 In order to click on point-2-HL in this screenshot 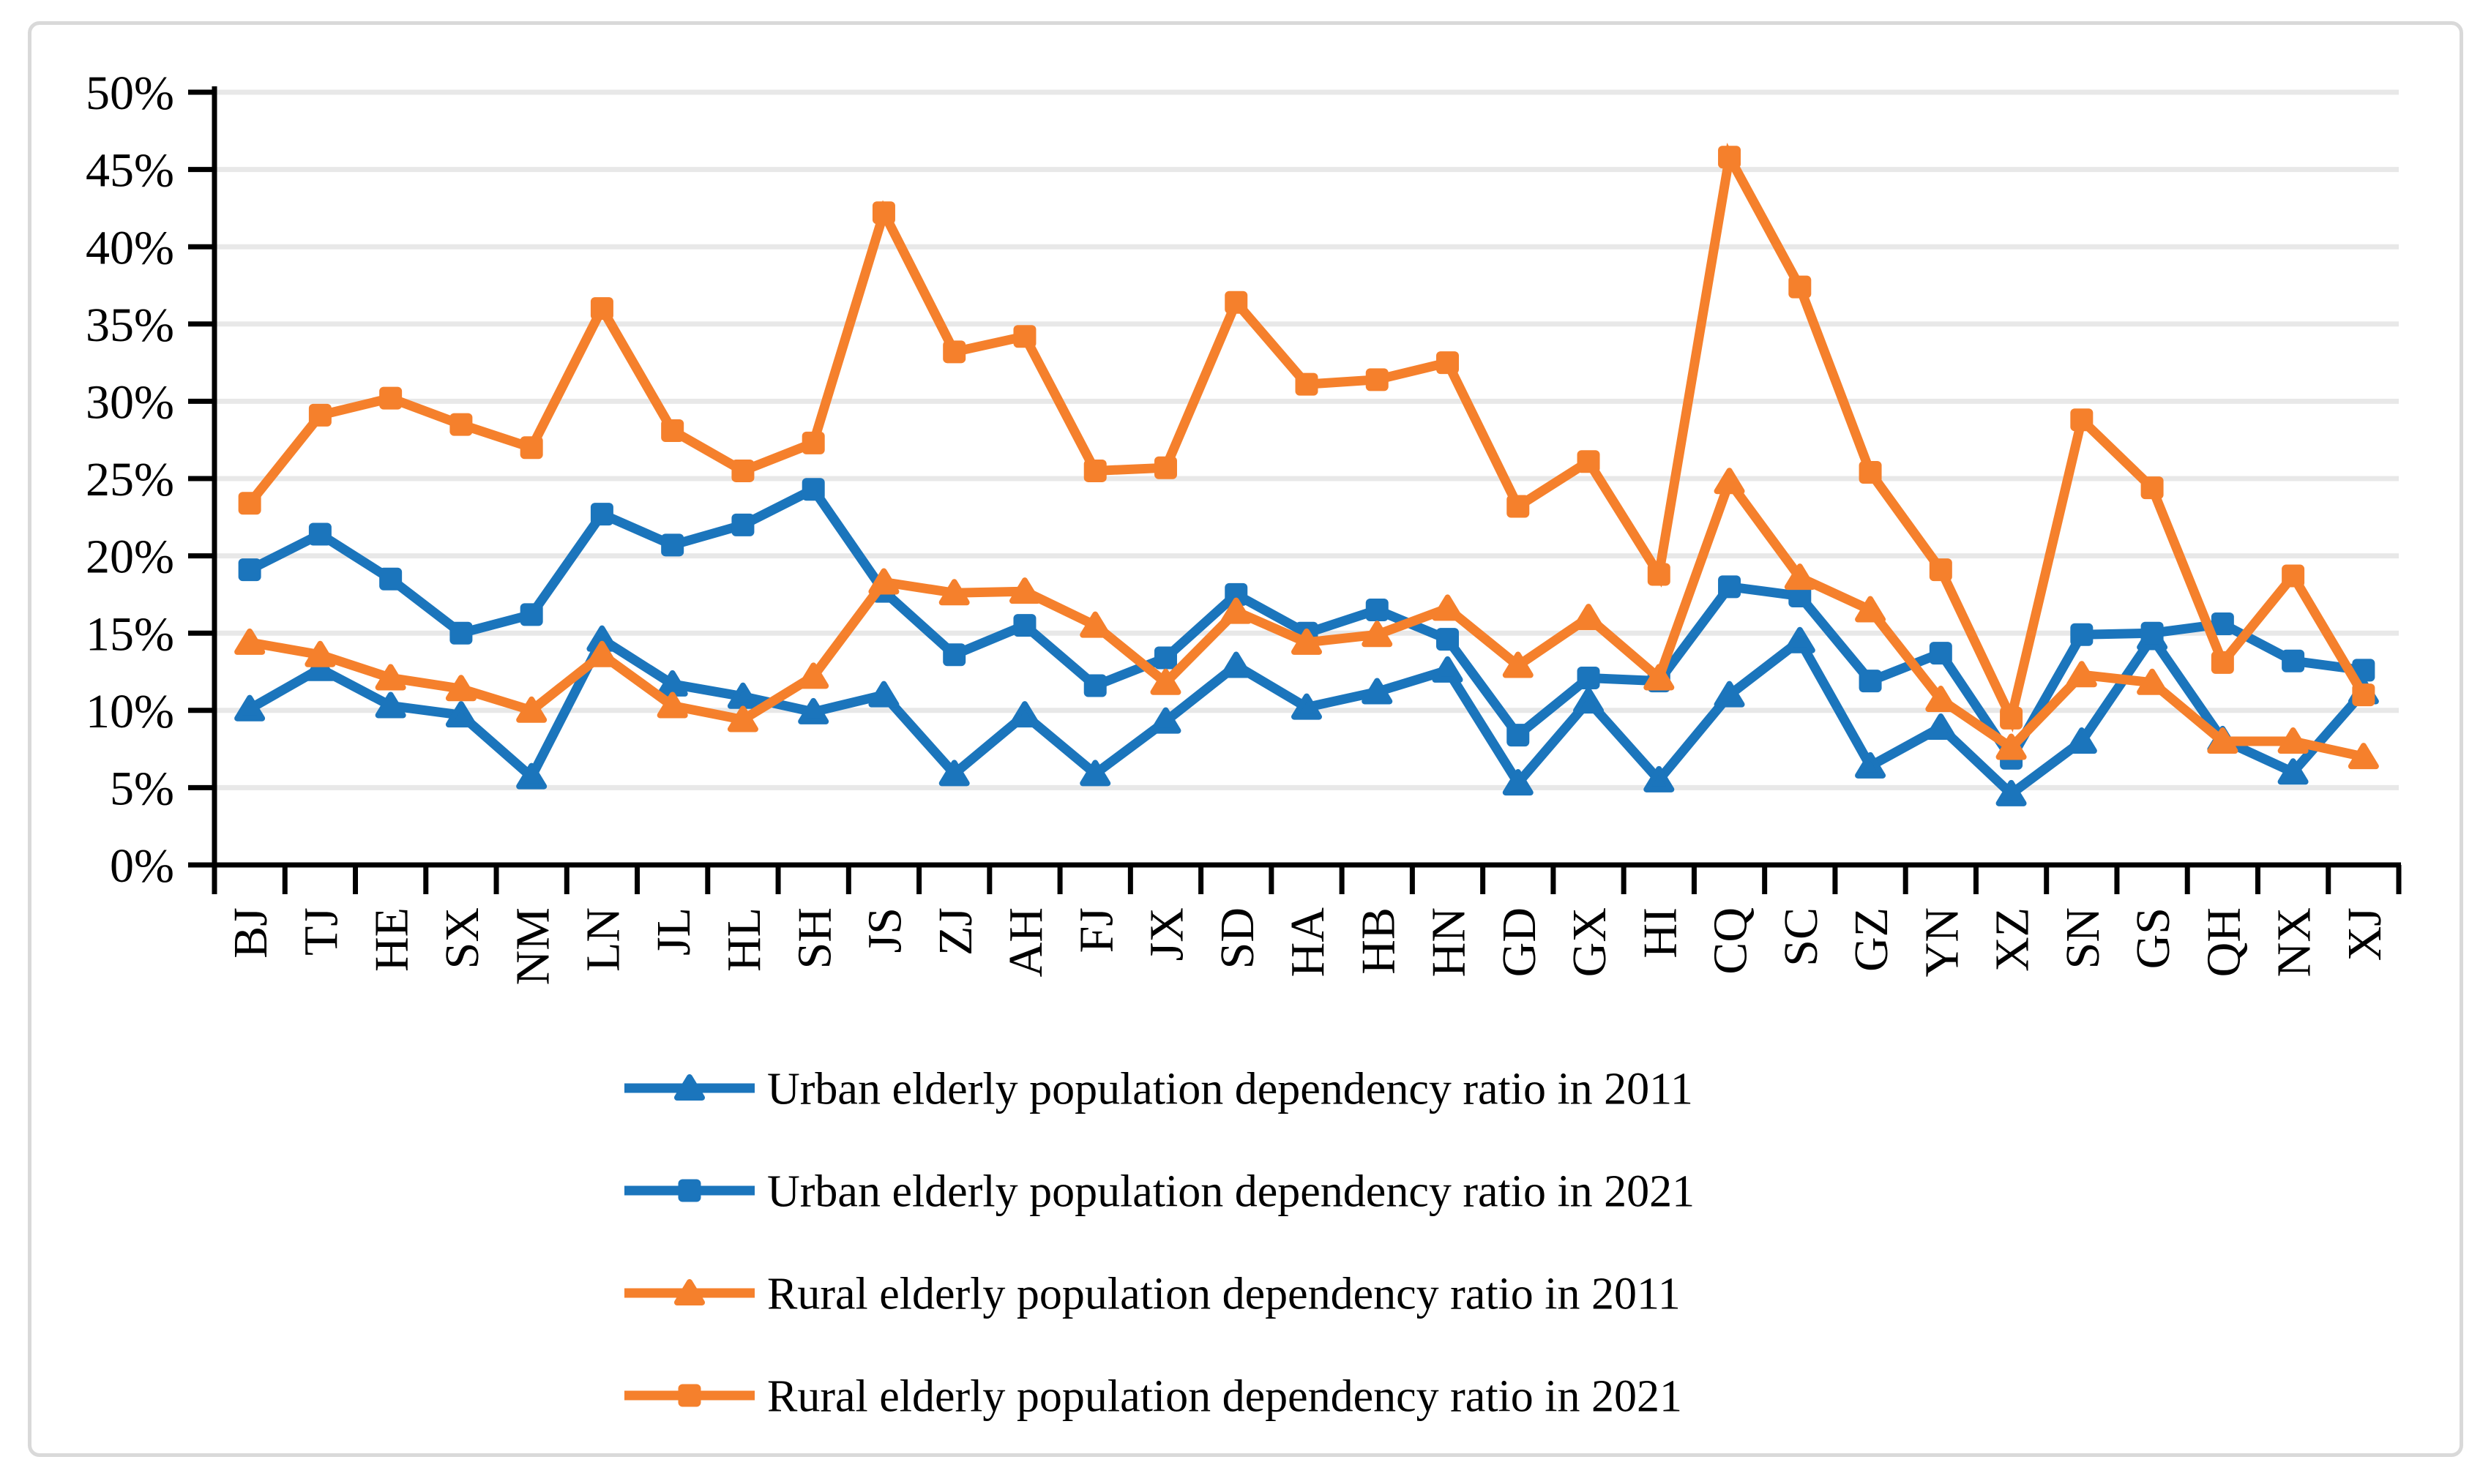, I will do `click(742, 718)`.